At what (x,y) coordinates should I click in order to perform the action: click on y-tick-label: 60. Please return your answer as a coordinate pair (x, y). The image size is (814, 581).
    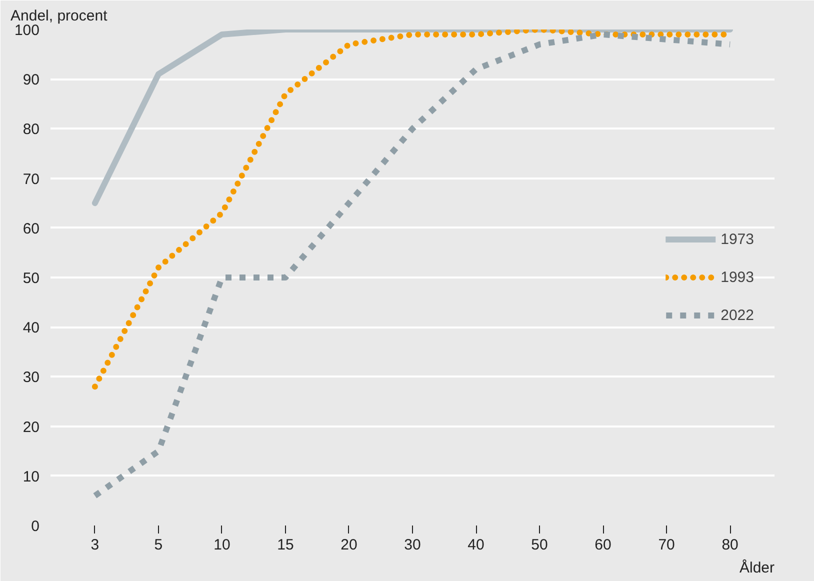
    Looking at the image, I should click on (31, 229).